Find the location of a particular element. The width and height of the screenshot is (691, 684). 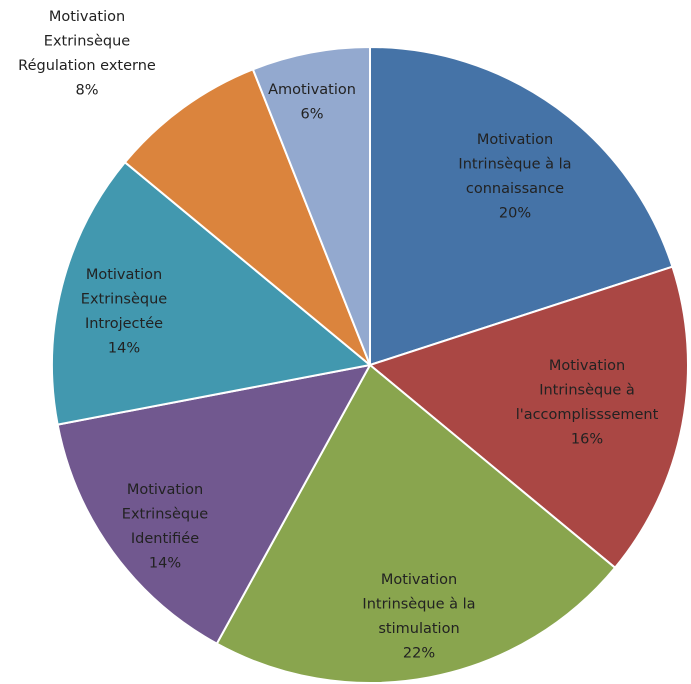

slice-label-3: Motivation Extrinsèque Identifiée 14% is located at coordinates (165, 527).